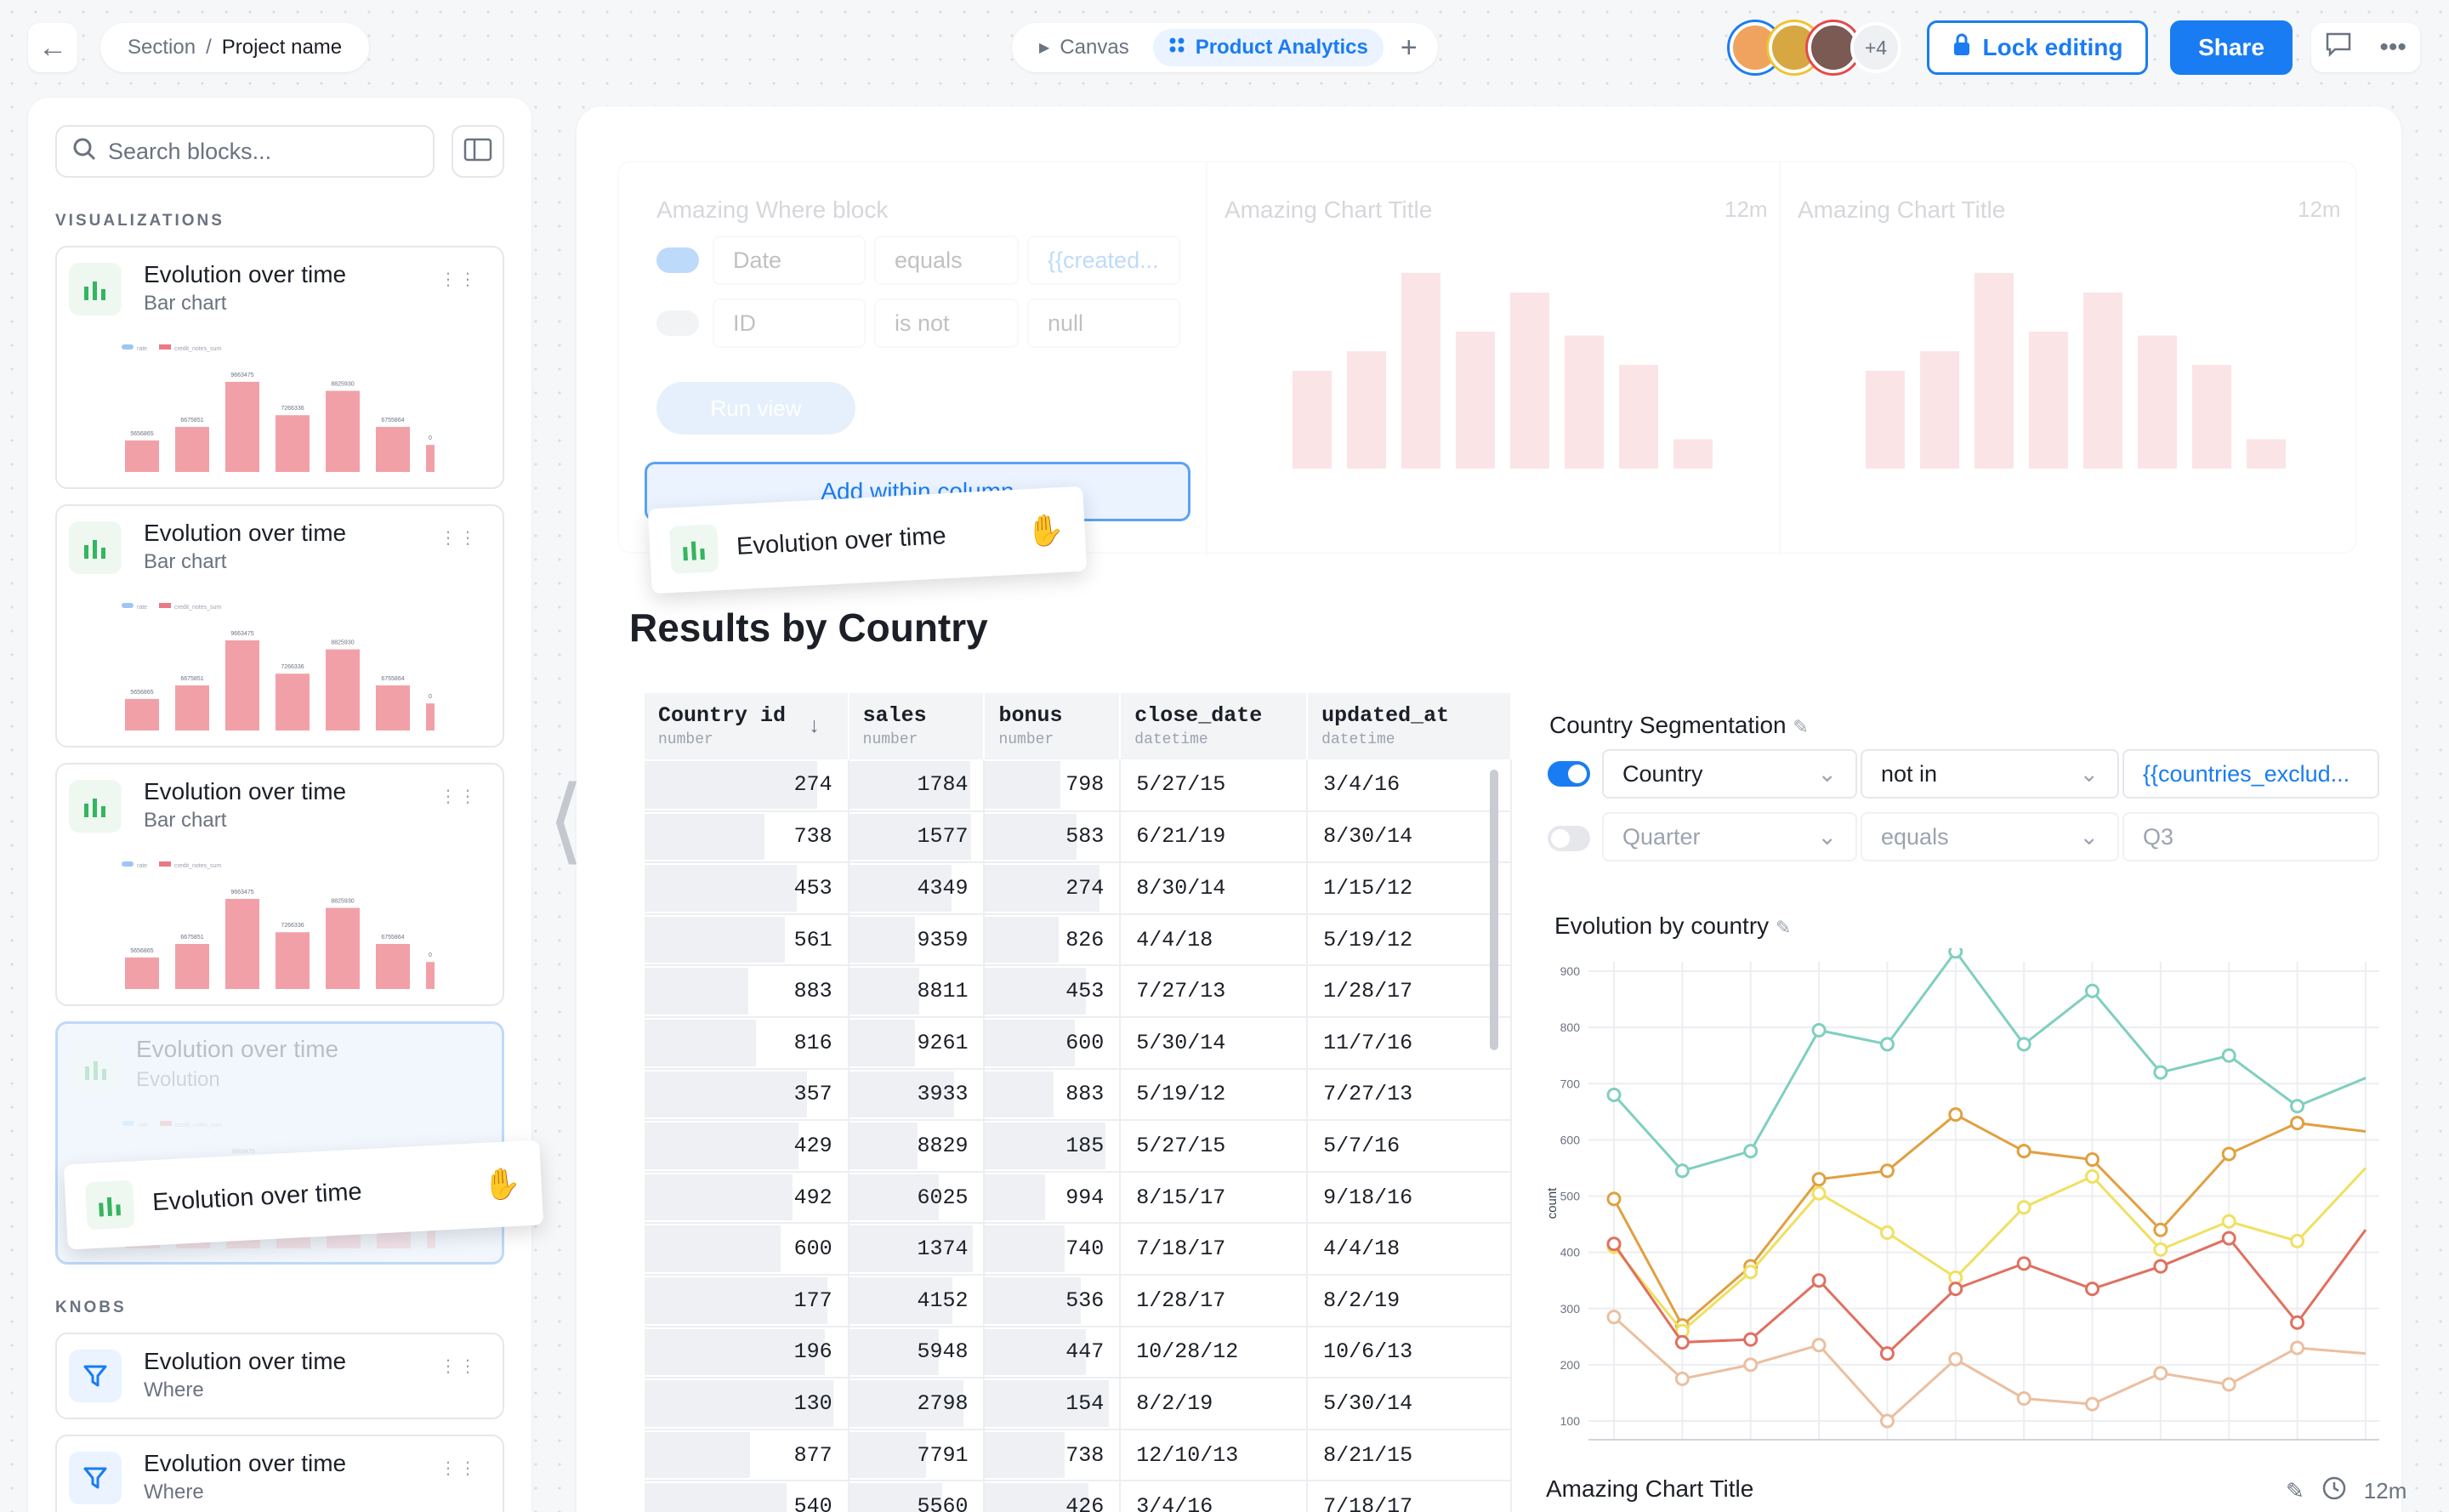 The image size is (2449, 1512). Describe the element at coordinates (2250, 836) in the screenshot. I see `value-input: Q3` at that location.